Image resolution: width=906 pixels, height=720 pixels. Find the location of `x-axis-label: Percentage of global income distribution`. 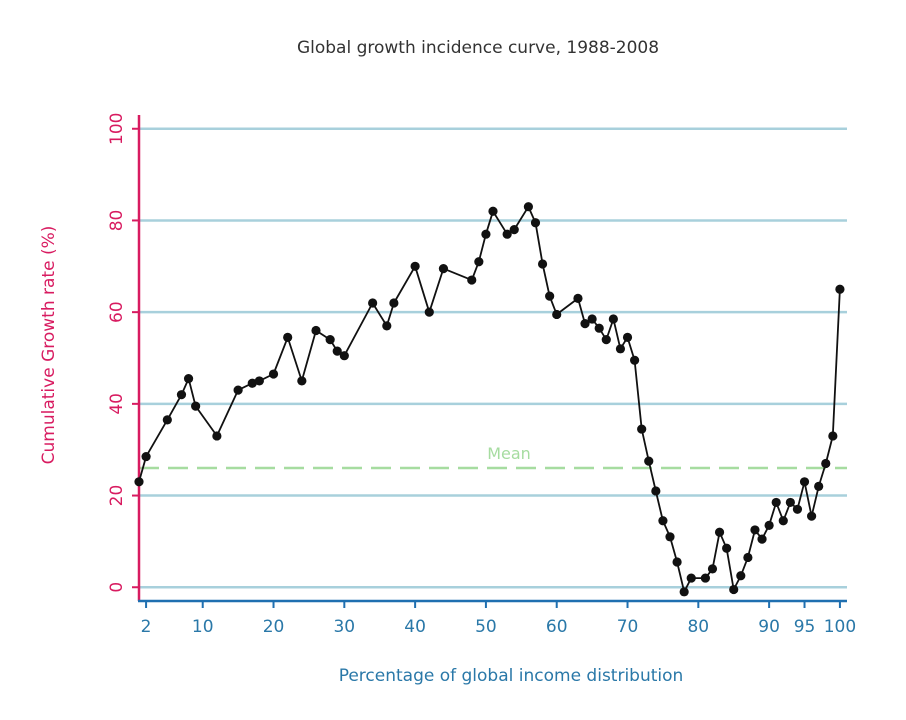

x-axis-label: Percentage of global income distribution is located at coordinates (511, 676).